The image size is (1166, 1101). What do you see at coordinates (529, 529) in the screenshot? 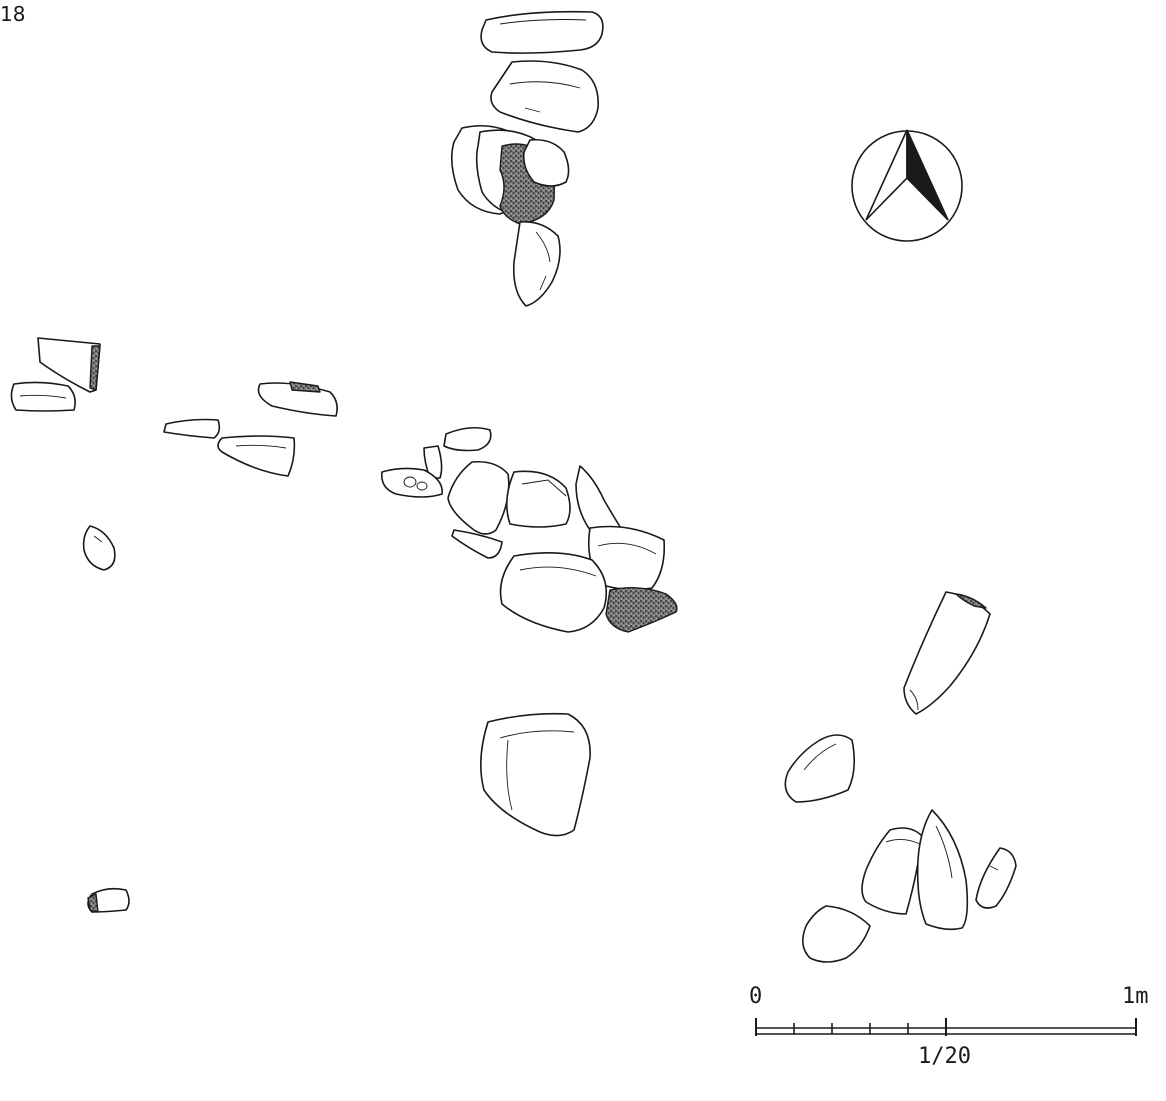
I see `stone-group-center` at bounding box center [529, 529].